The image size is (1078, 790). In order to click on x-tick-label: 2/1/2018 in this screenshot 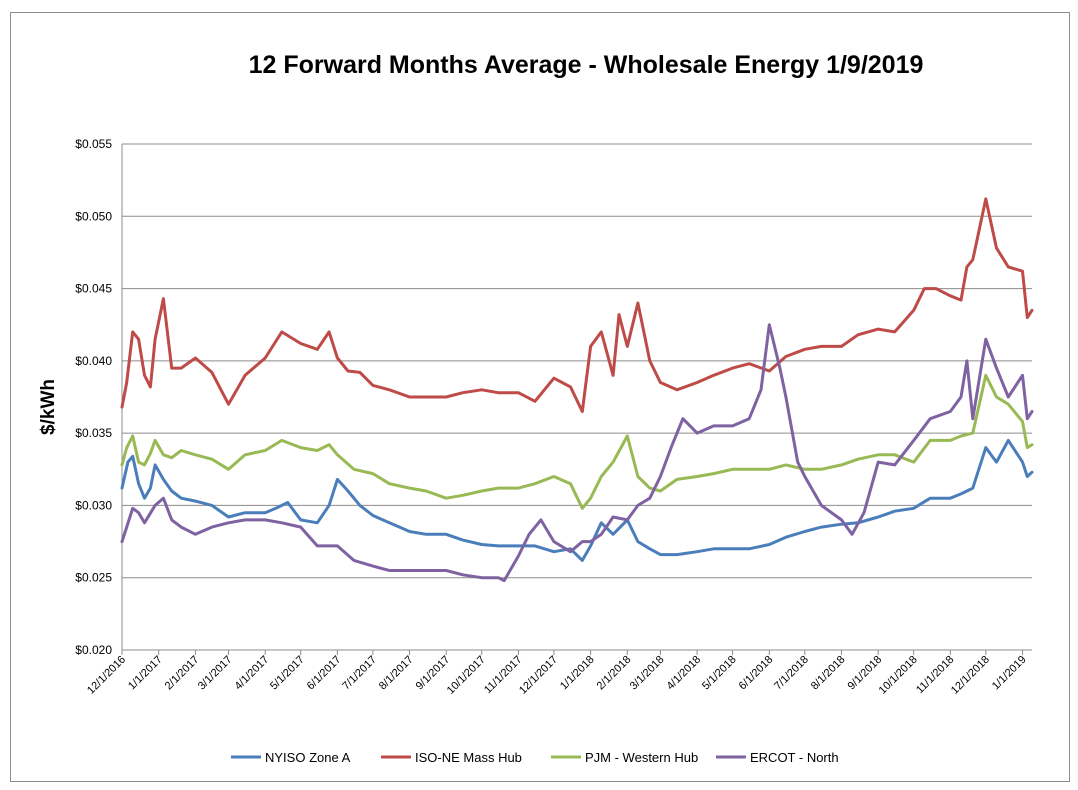, I will do `click(614, 673)`.